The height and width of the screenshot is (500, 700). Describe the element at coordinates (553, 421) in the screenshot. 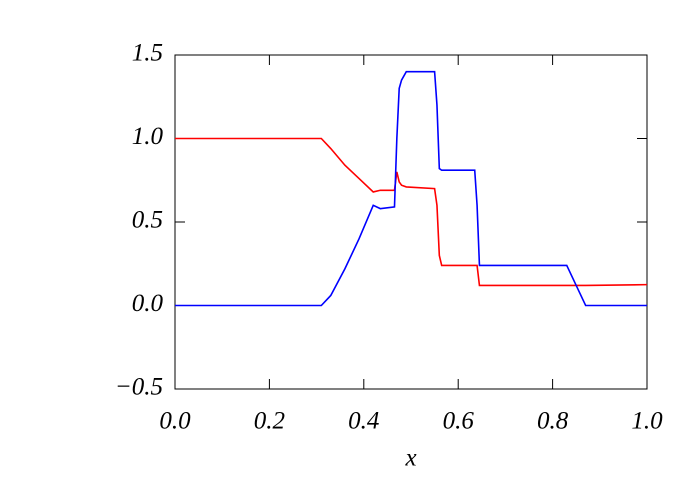

I see `x-tick-label: 0.8` at that location.